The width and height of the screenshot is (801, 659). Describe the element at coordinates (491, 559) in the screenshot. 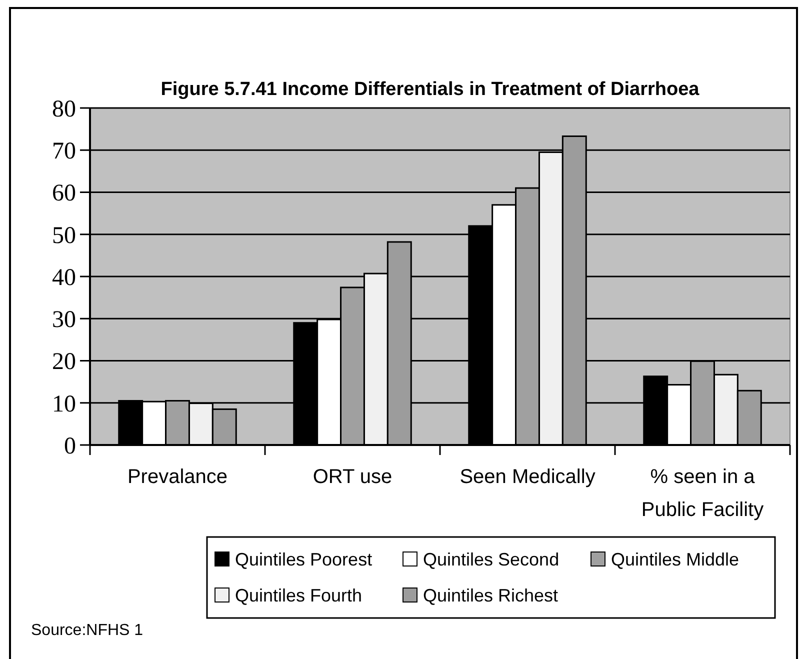

I see `legend-label: Quintiles Second` at that location.